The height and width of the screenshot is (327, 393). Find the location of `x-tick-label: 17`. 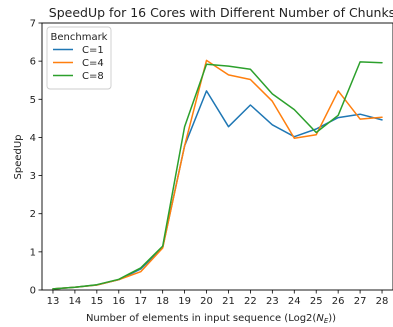

x-tick-label: 17 is located at coordinates (140, 301).